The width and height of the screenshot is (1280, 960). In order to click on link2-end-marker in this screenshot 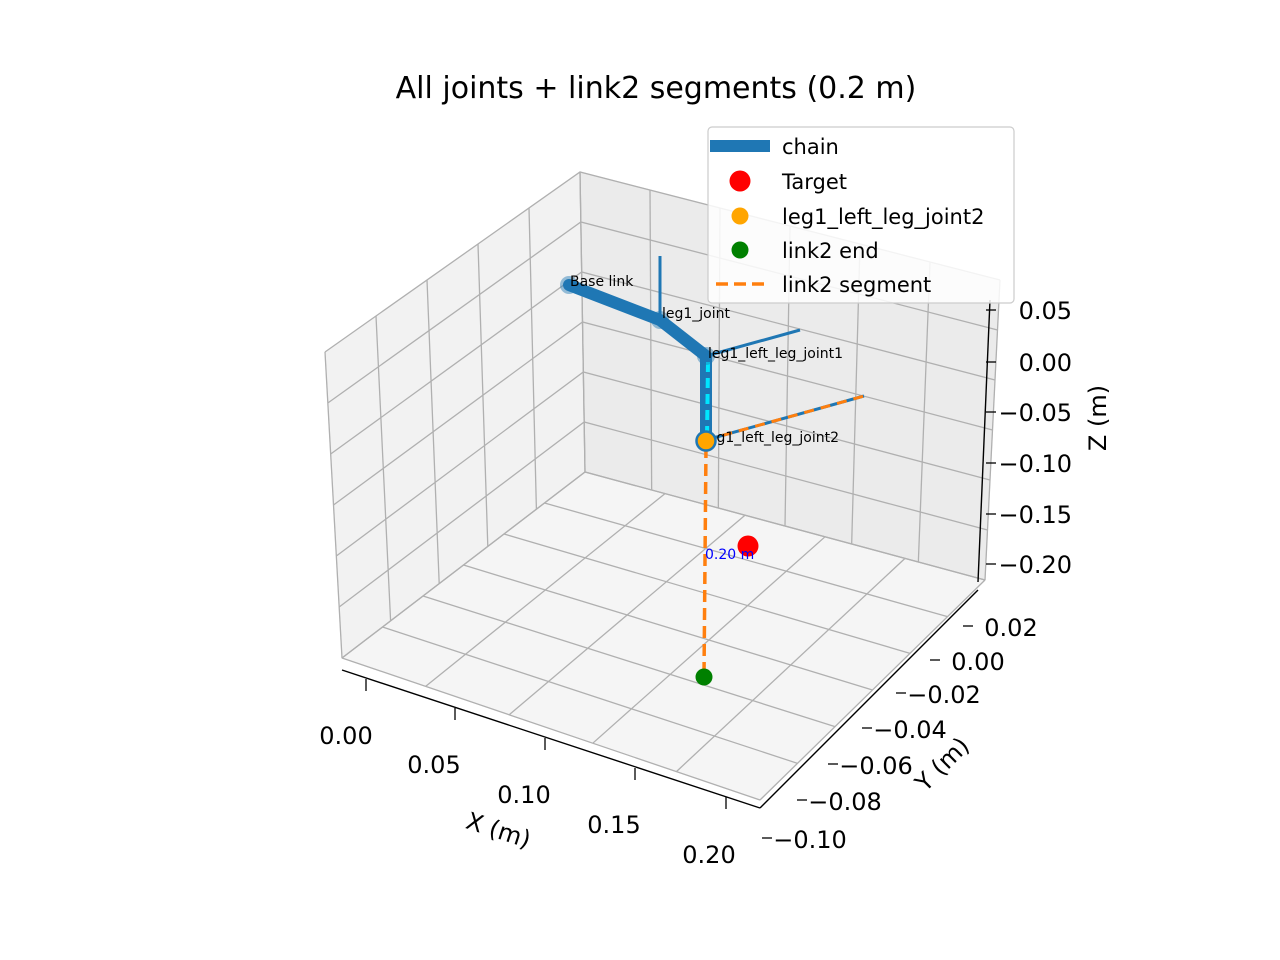, I will do `click(704, 677)`.